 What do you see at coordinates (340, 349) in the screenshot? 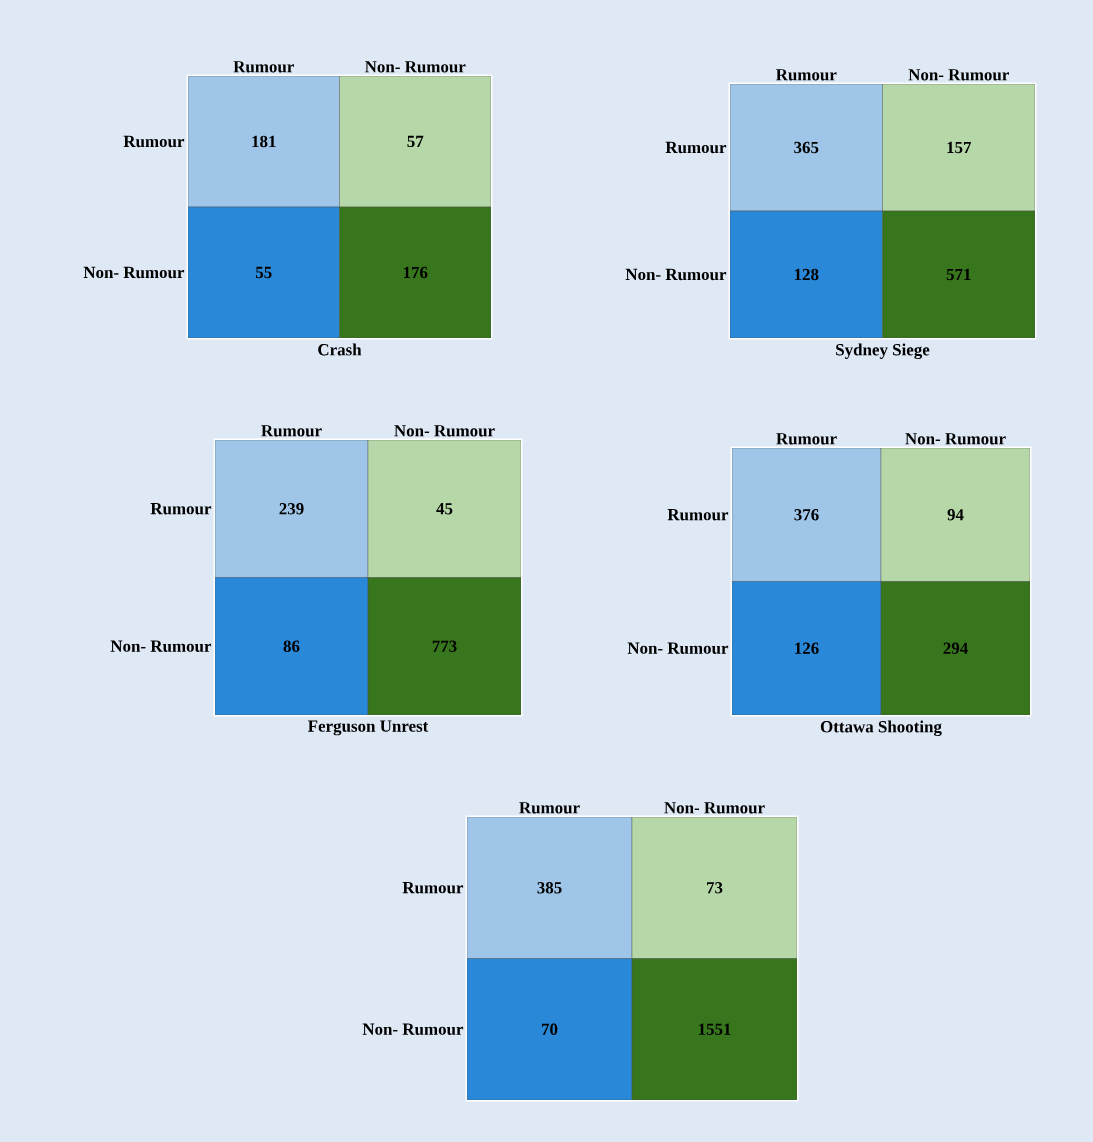
I see `text: Crash` at bounding box center [340, 349].